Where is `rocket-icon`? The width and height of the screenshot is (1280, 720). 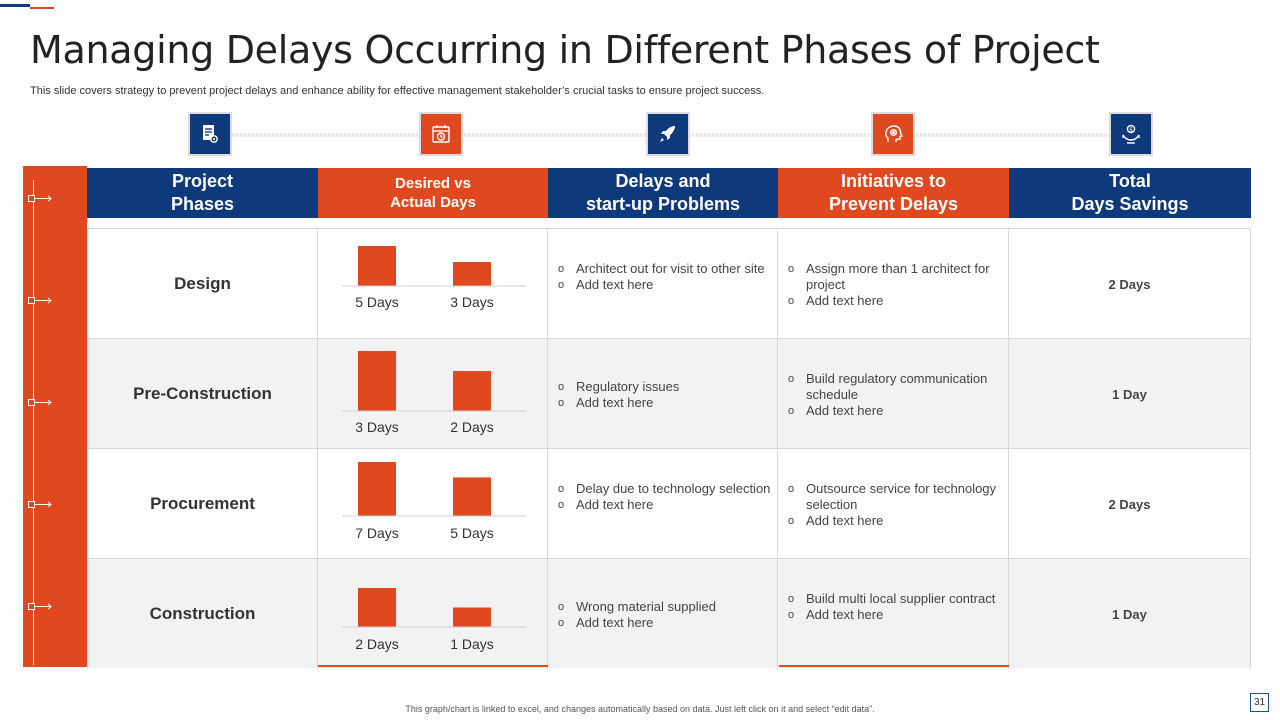
rocket-icon is located at coordinates (668, 134).